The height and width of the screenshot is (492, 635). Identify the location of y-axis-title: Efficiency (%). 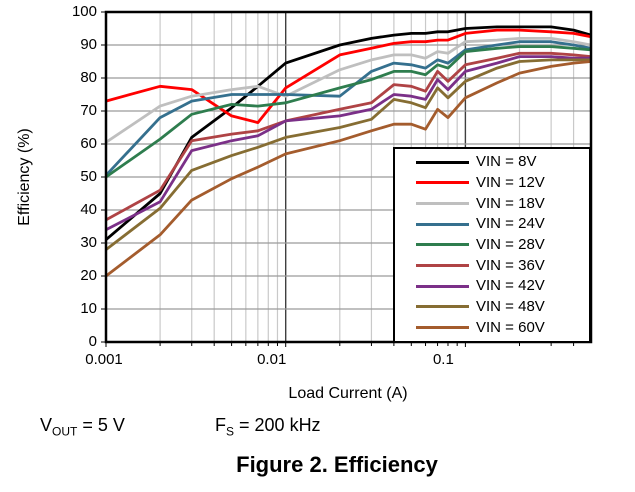
(24, 177).